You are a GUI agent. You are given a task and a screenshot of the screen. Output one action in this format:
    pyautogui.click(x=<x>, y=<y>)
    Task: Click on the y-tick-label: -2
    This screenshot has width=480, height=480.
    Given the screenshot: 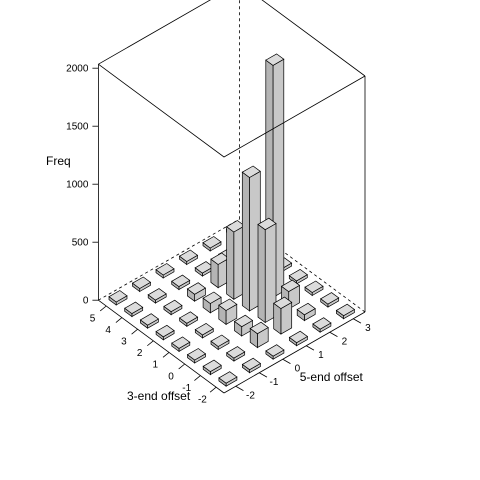 What is the action you would take?
    pyautogui.click(x=202, y=399)
    